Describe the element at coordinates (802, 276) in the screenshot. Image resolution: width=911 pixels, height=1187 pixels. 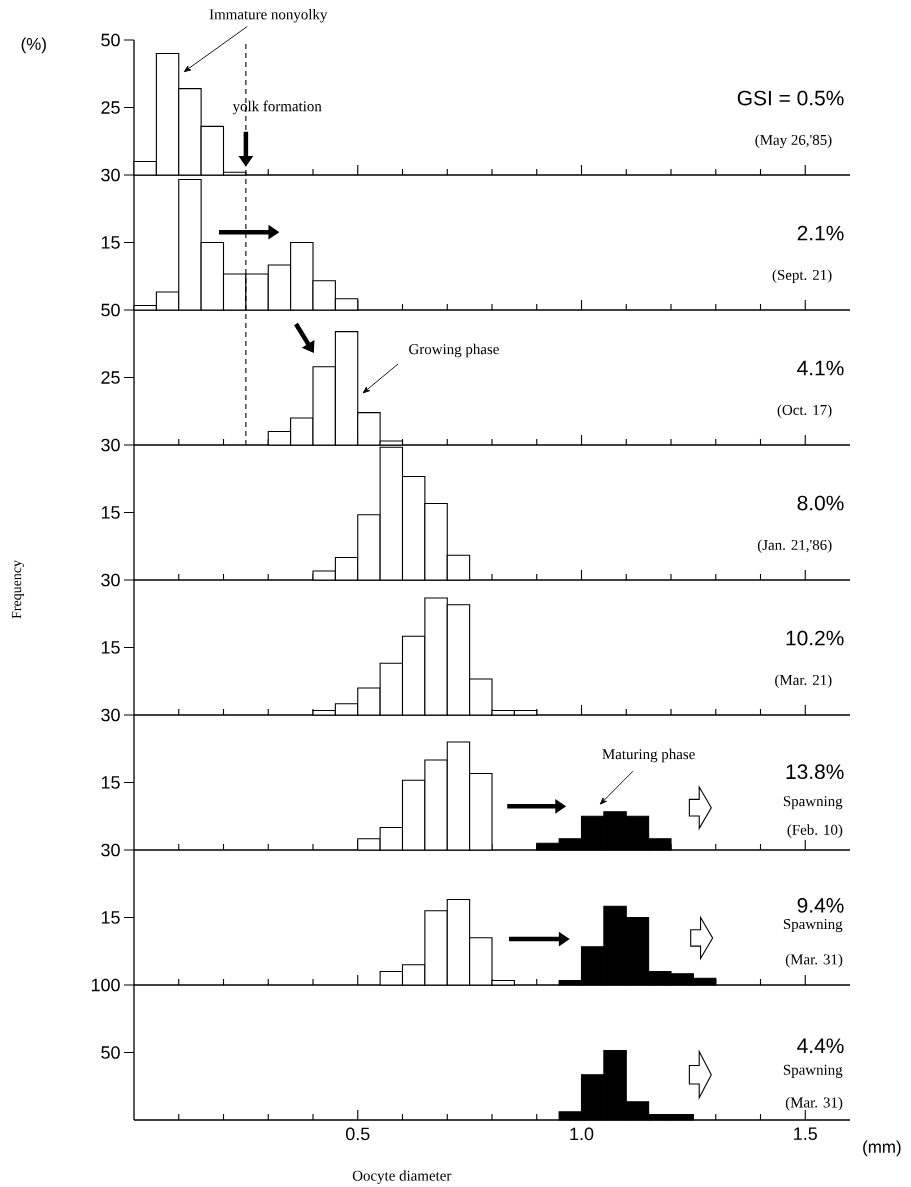
I see `text: (Sept. 21)` at that location.